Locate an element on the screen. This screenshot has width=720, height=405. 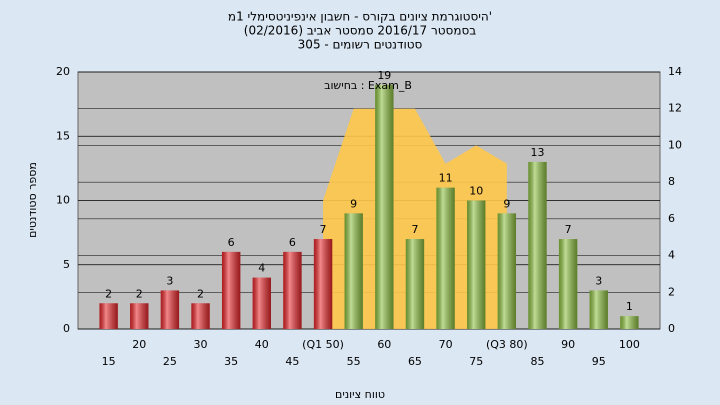
y2-tick-label: 12 is located at coordinates (675, 108).